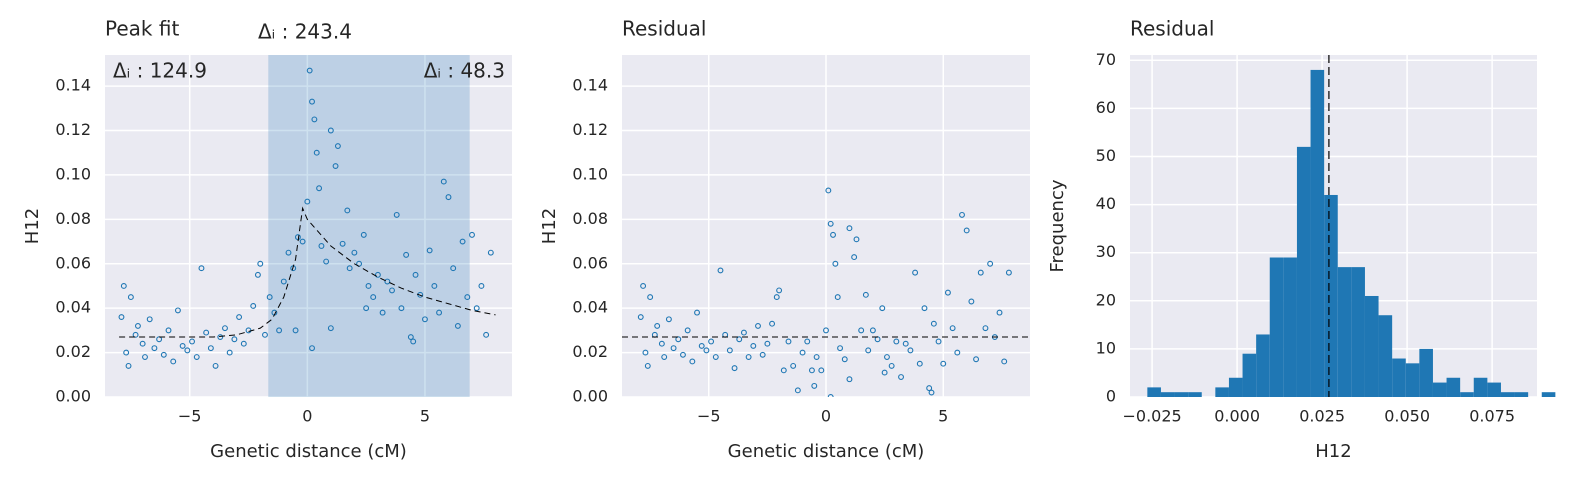  Describe the element at coordinates (826, 451) in the screenshot. I see `x-axis-label: Genetic distance (cM)` at that location.